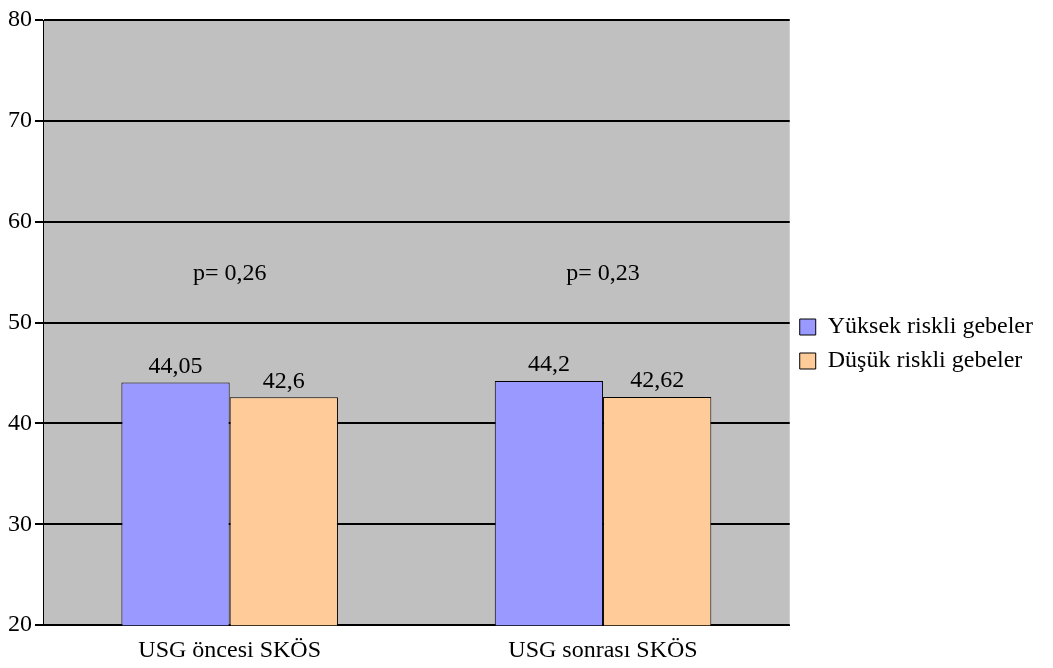  I want to click on x-tick-label: USG sonrası SKÖS, so click(603, 648).